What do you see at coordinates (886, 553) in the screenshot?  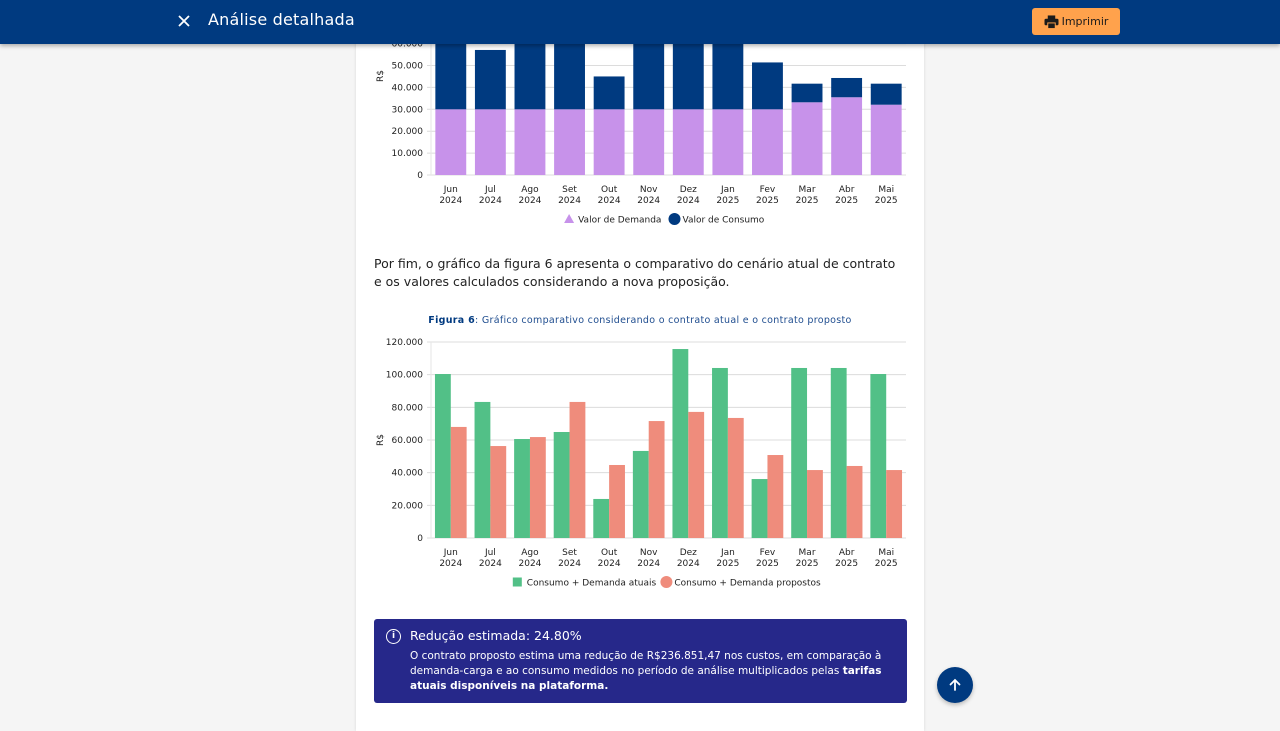 I see `x-tick-label-month: Mai` at bounding box center [886, 553].